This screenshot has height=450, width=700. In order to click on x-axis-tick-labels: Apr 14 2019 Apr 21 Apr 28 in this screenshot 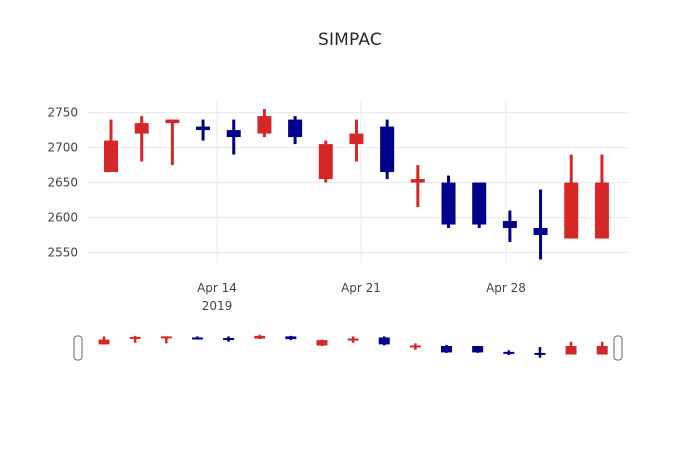, I will do `click(361, 297)`.